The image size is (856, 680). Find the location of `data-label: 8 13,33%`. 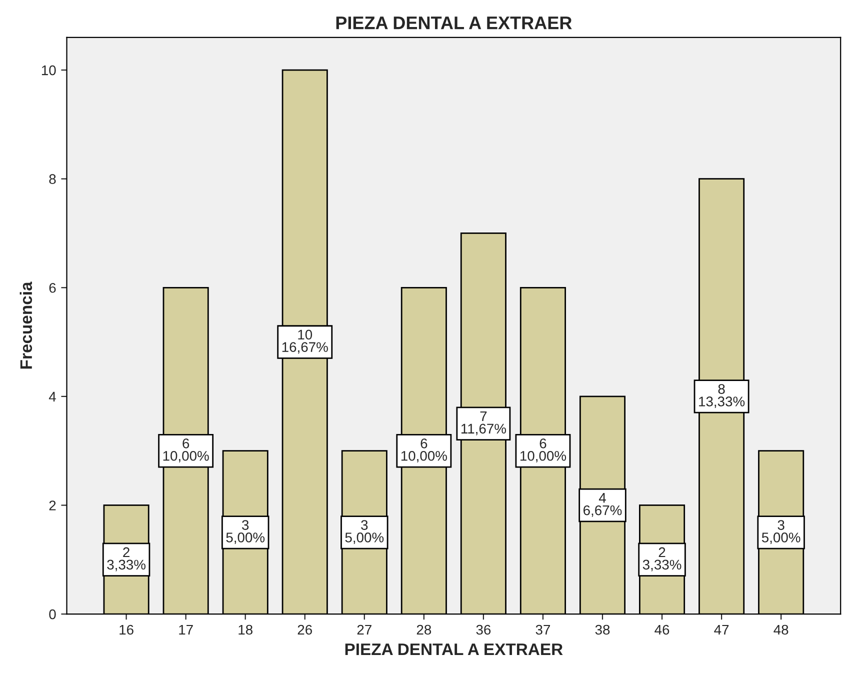

data-label: 8 13,33% is located at coordinates (722, 396).